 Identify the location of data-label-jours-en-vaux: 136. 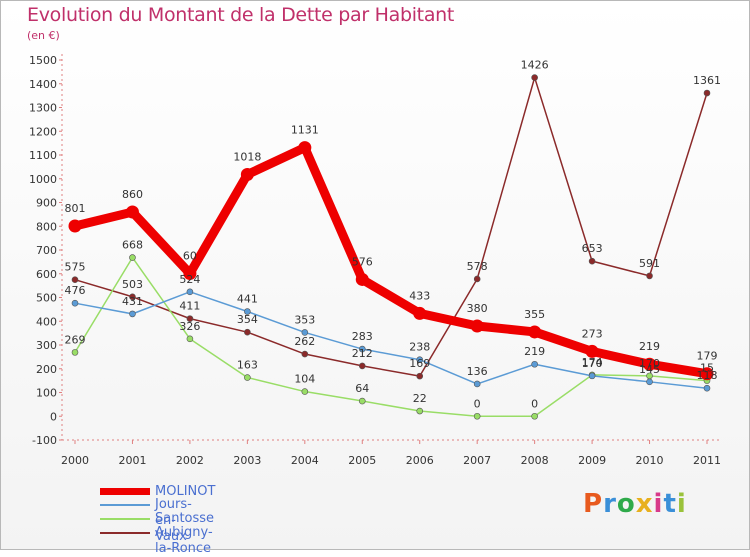
(477, 371).